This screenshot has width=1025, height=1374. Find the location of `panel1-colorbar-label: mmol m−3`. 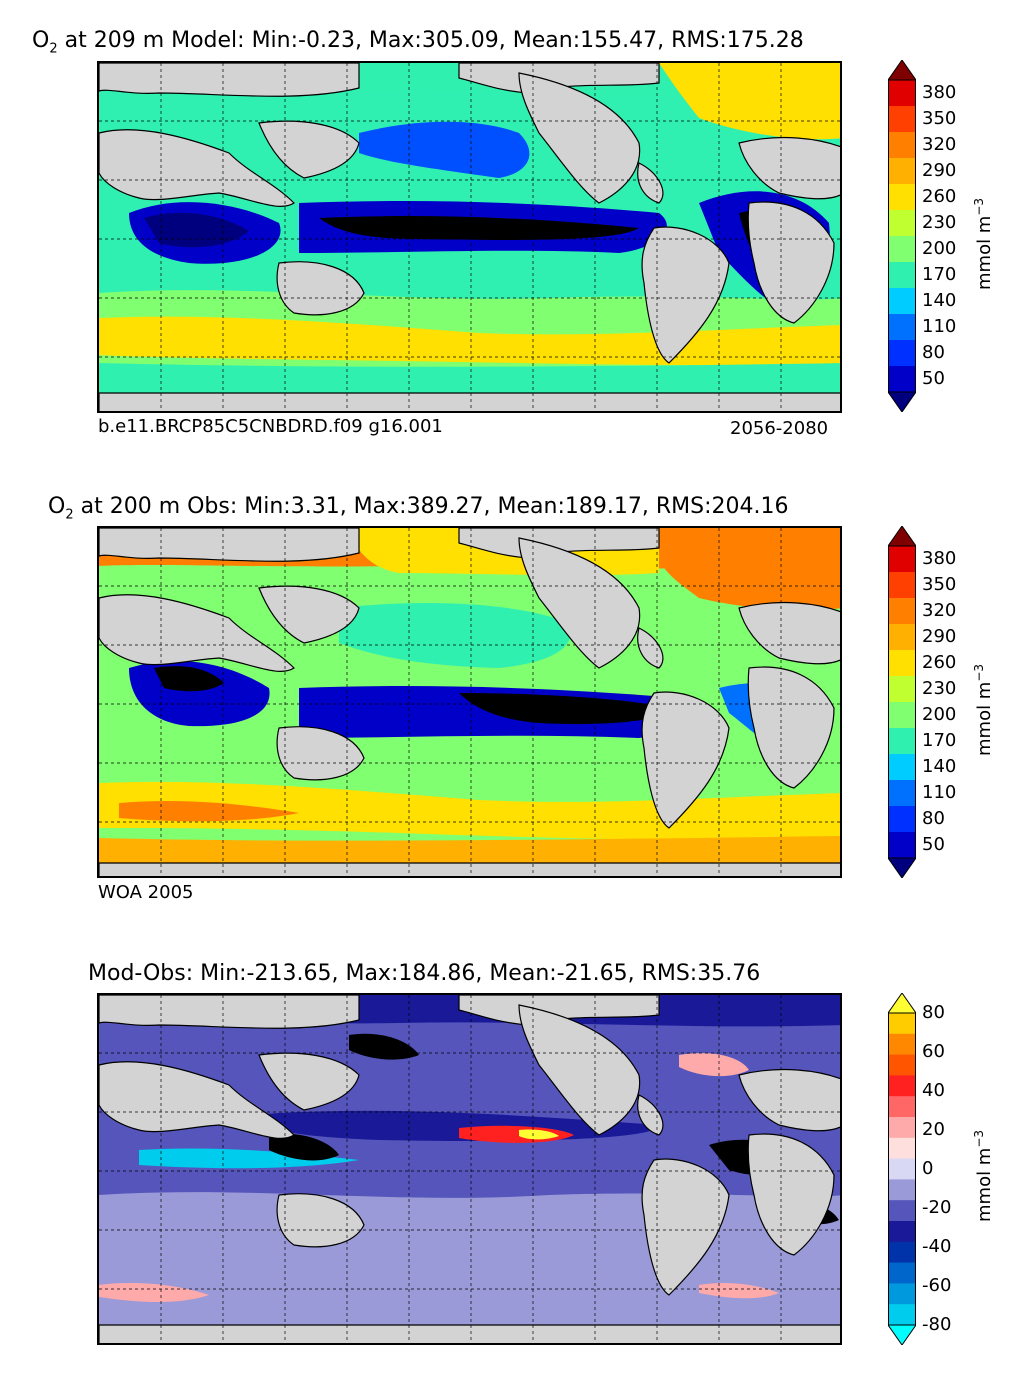

panel1-colorbar-label: mmol m−3 is located at coordinates (983, 243).